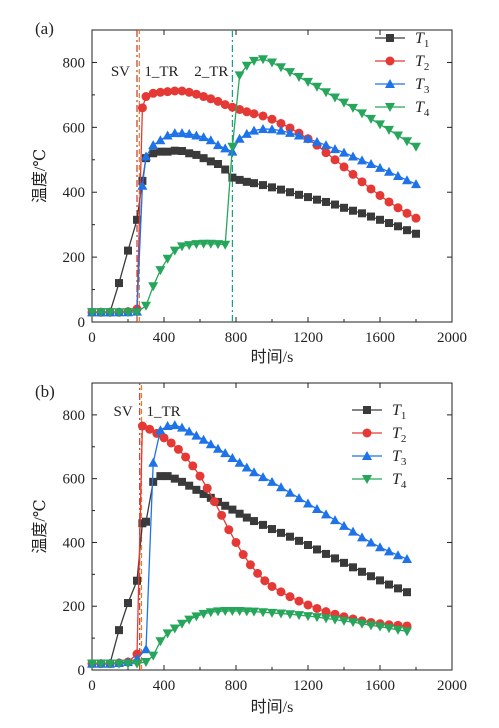  I want to click on y-tick-label: 200, so click(74, 258).